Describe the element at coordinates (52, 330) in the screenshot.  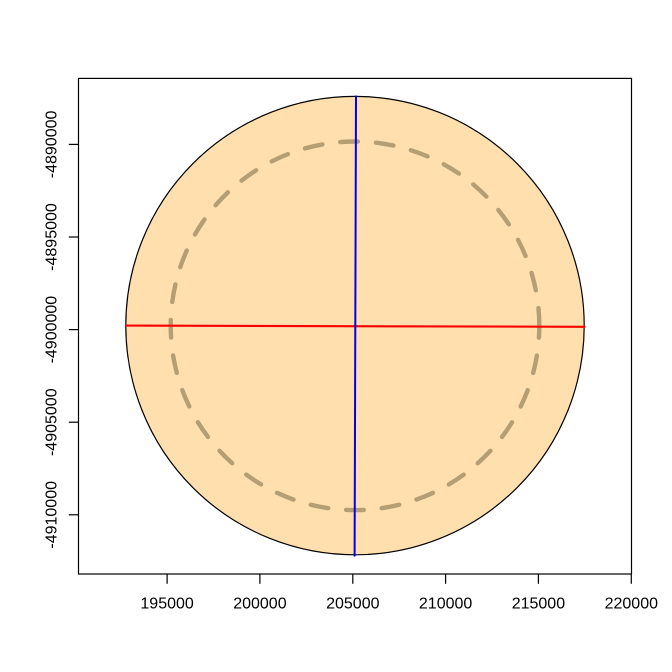
I see `svg-text: -4900000` at that location.